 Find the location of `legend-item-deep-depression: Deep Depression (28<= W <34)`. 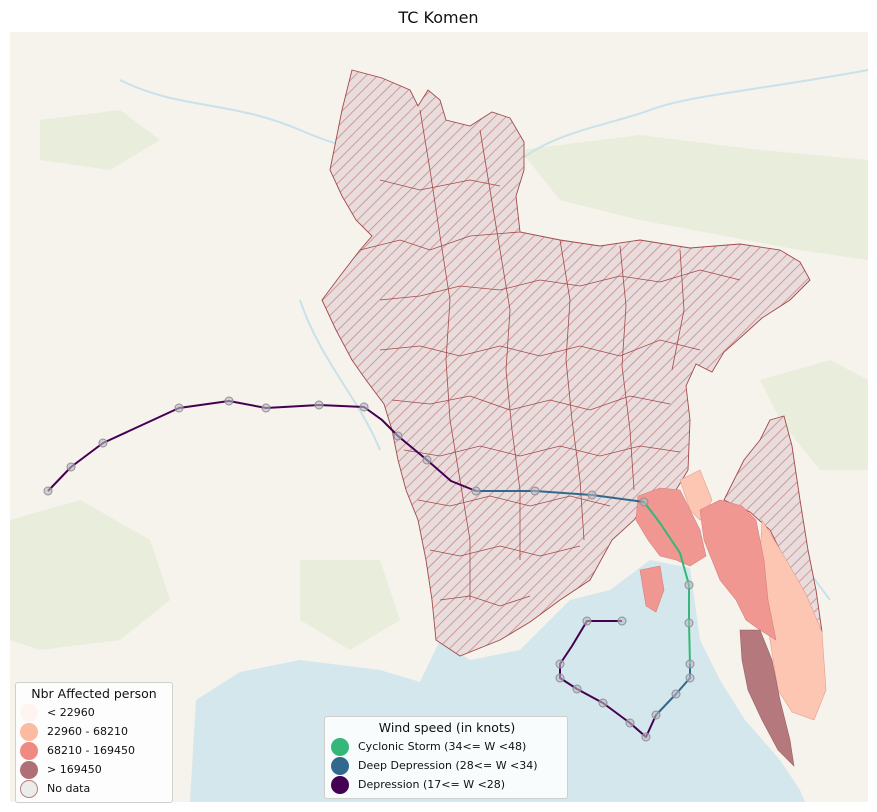

legend-item-deep-depression: Deep Depression (28<= W <34) is located at coordinates (447, 765).